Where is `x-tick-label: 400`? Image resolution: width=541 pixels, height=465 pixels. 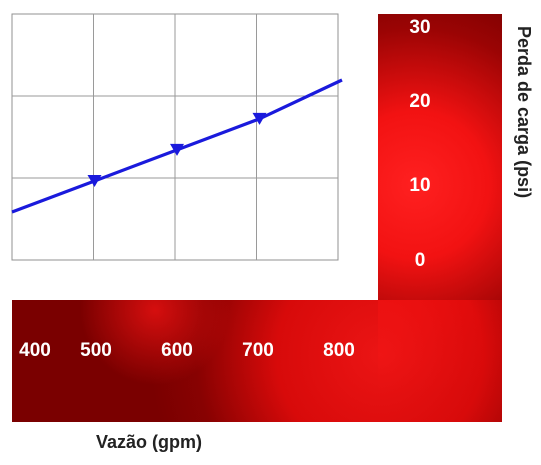
x-tick-label: 400 is located at coordinates (35, 350).